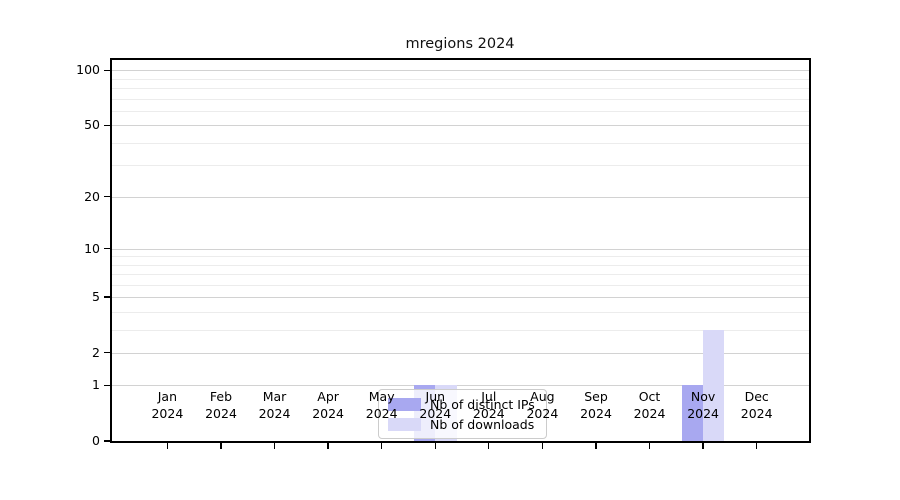 The image size is (900, 500). I want to click on y-axis-tick-label: 1, so click(96, 385).